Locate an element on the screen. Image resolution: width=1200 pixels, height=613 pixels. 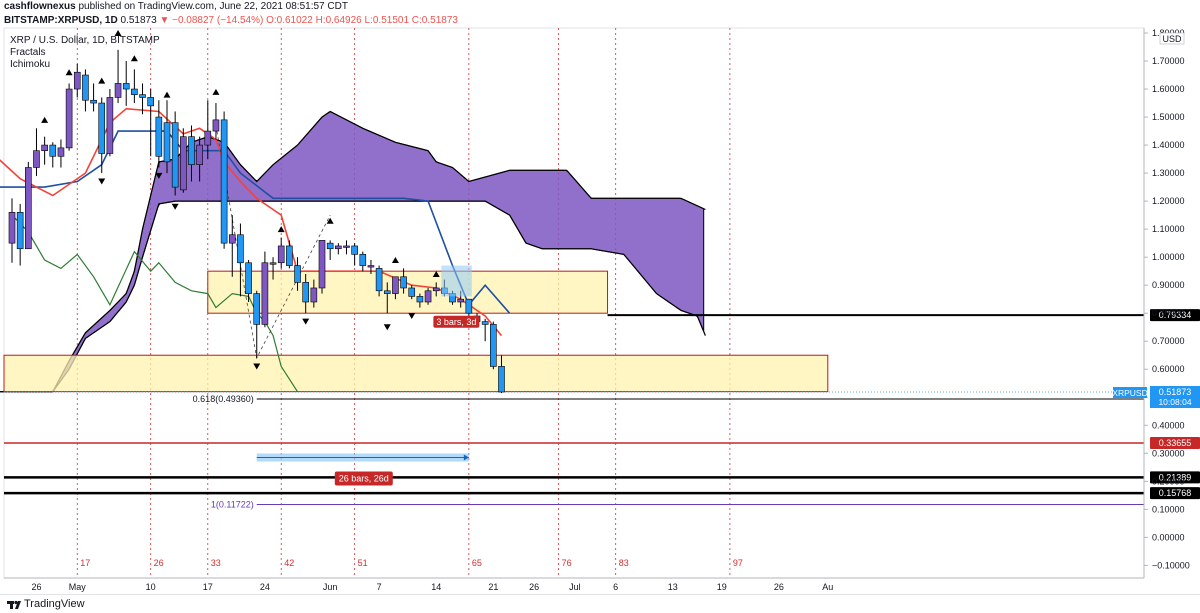
x-tick-8: 21 is located at coordinates (493, 587).